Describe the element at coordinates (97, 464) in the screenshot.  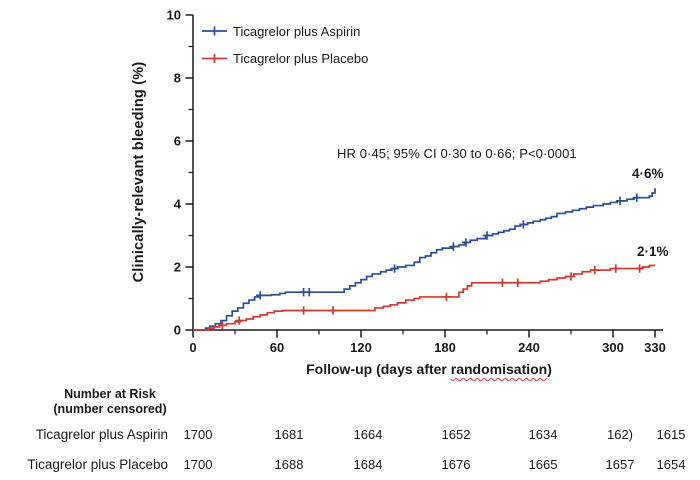
I see `risk-row-label-placebo: Ticagrelor plus Placebo` at that location.